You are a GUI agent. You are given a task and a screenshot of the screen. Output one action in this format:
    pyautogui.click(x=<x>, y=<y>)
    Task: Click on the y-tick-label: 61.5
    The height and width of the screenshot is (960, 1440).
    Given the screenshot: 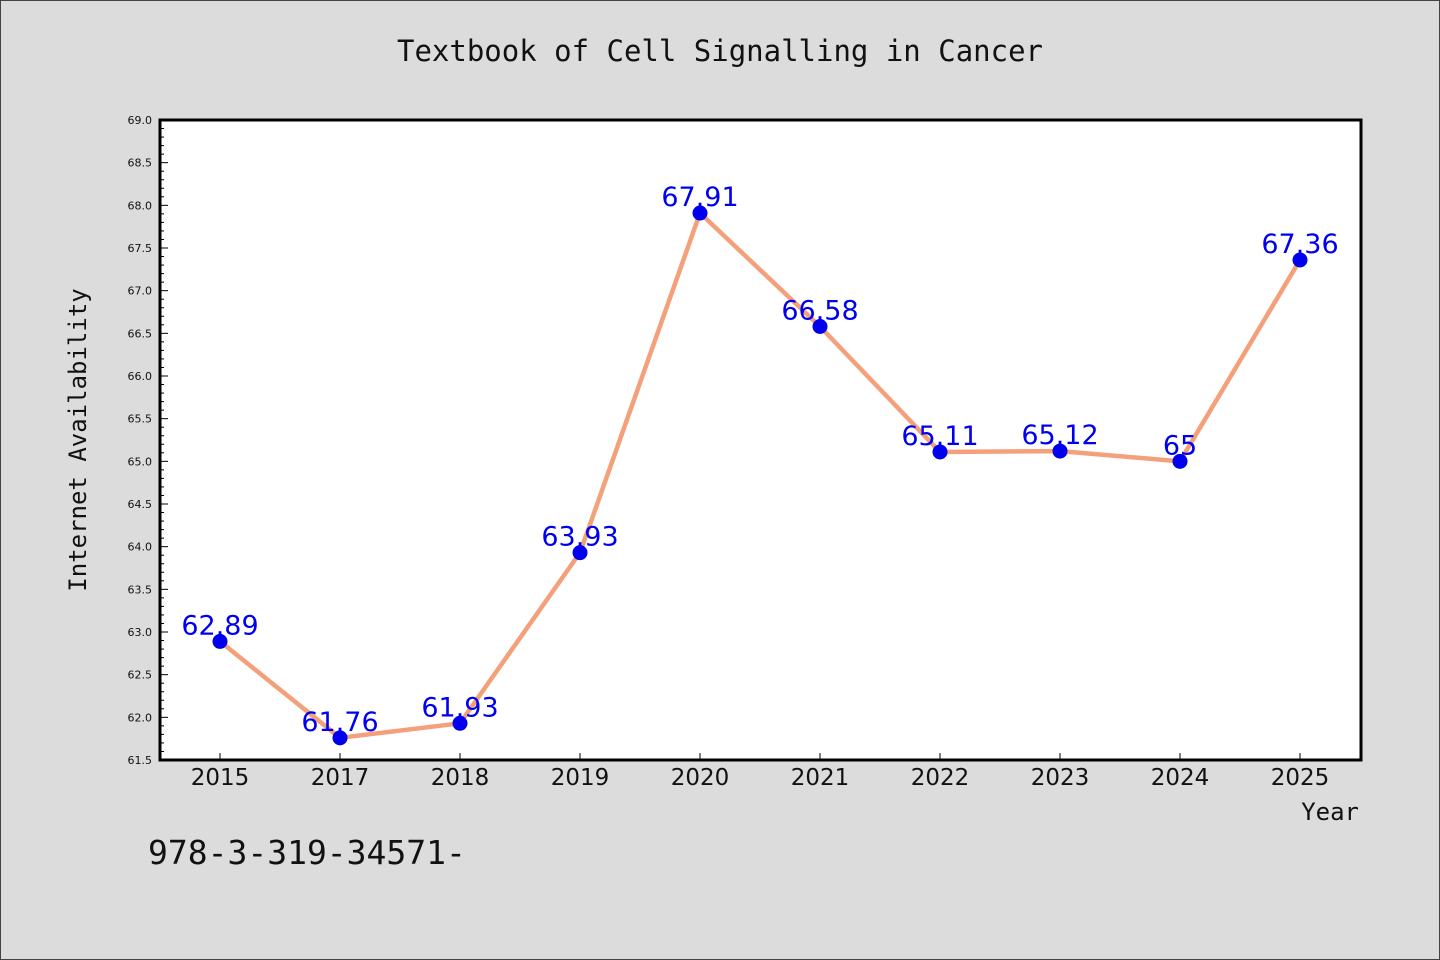 What is the action you would take?
    pyautogui.click(x=140, y=760)
    